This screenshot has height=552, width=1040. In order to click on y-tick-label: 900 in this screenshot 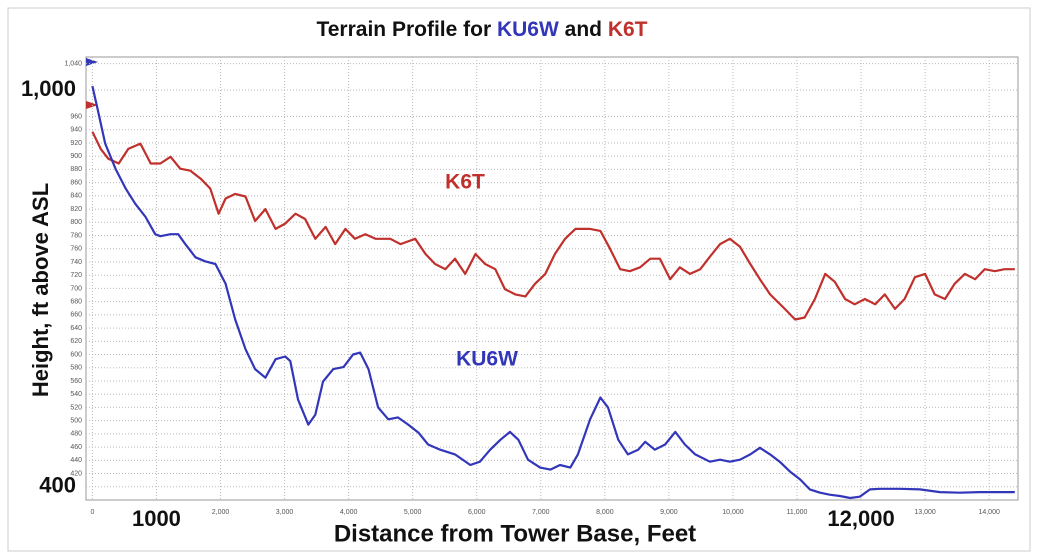, I will do `click(76, 156)`.